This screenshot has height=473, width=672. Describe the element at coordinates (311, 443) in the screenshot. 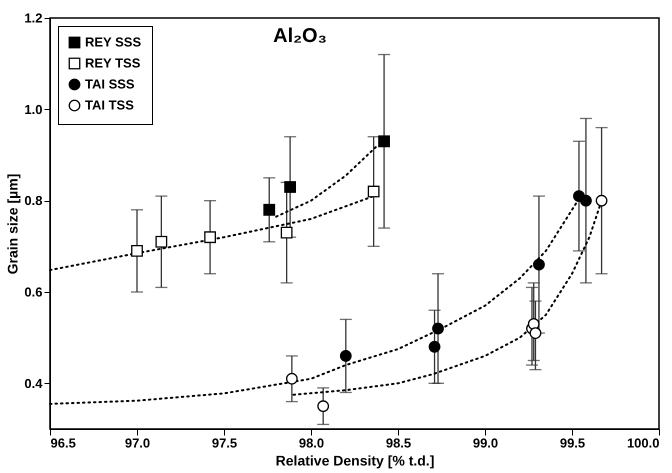

I see `x-tick-label: 98.0` at that location.